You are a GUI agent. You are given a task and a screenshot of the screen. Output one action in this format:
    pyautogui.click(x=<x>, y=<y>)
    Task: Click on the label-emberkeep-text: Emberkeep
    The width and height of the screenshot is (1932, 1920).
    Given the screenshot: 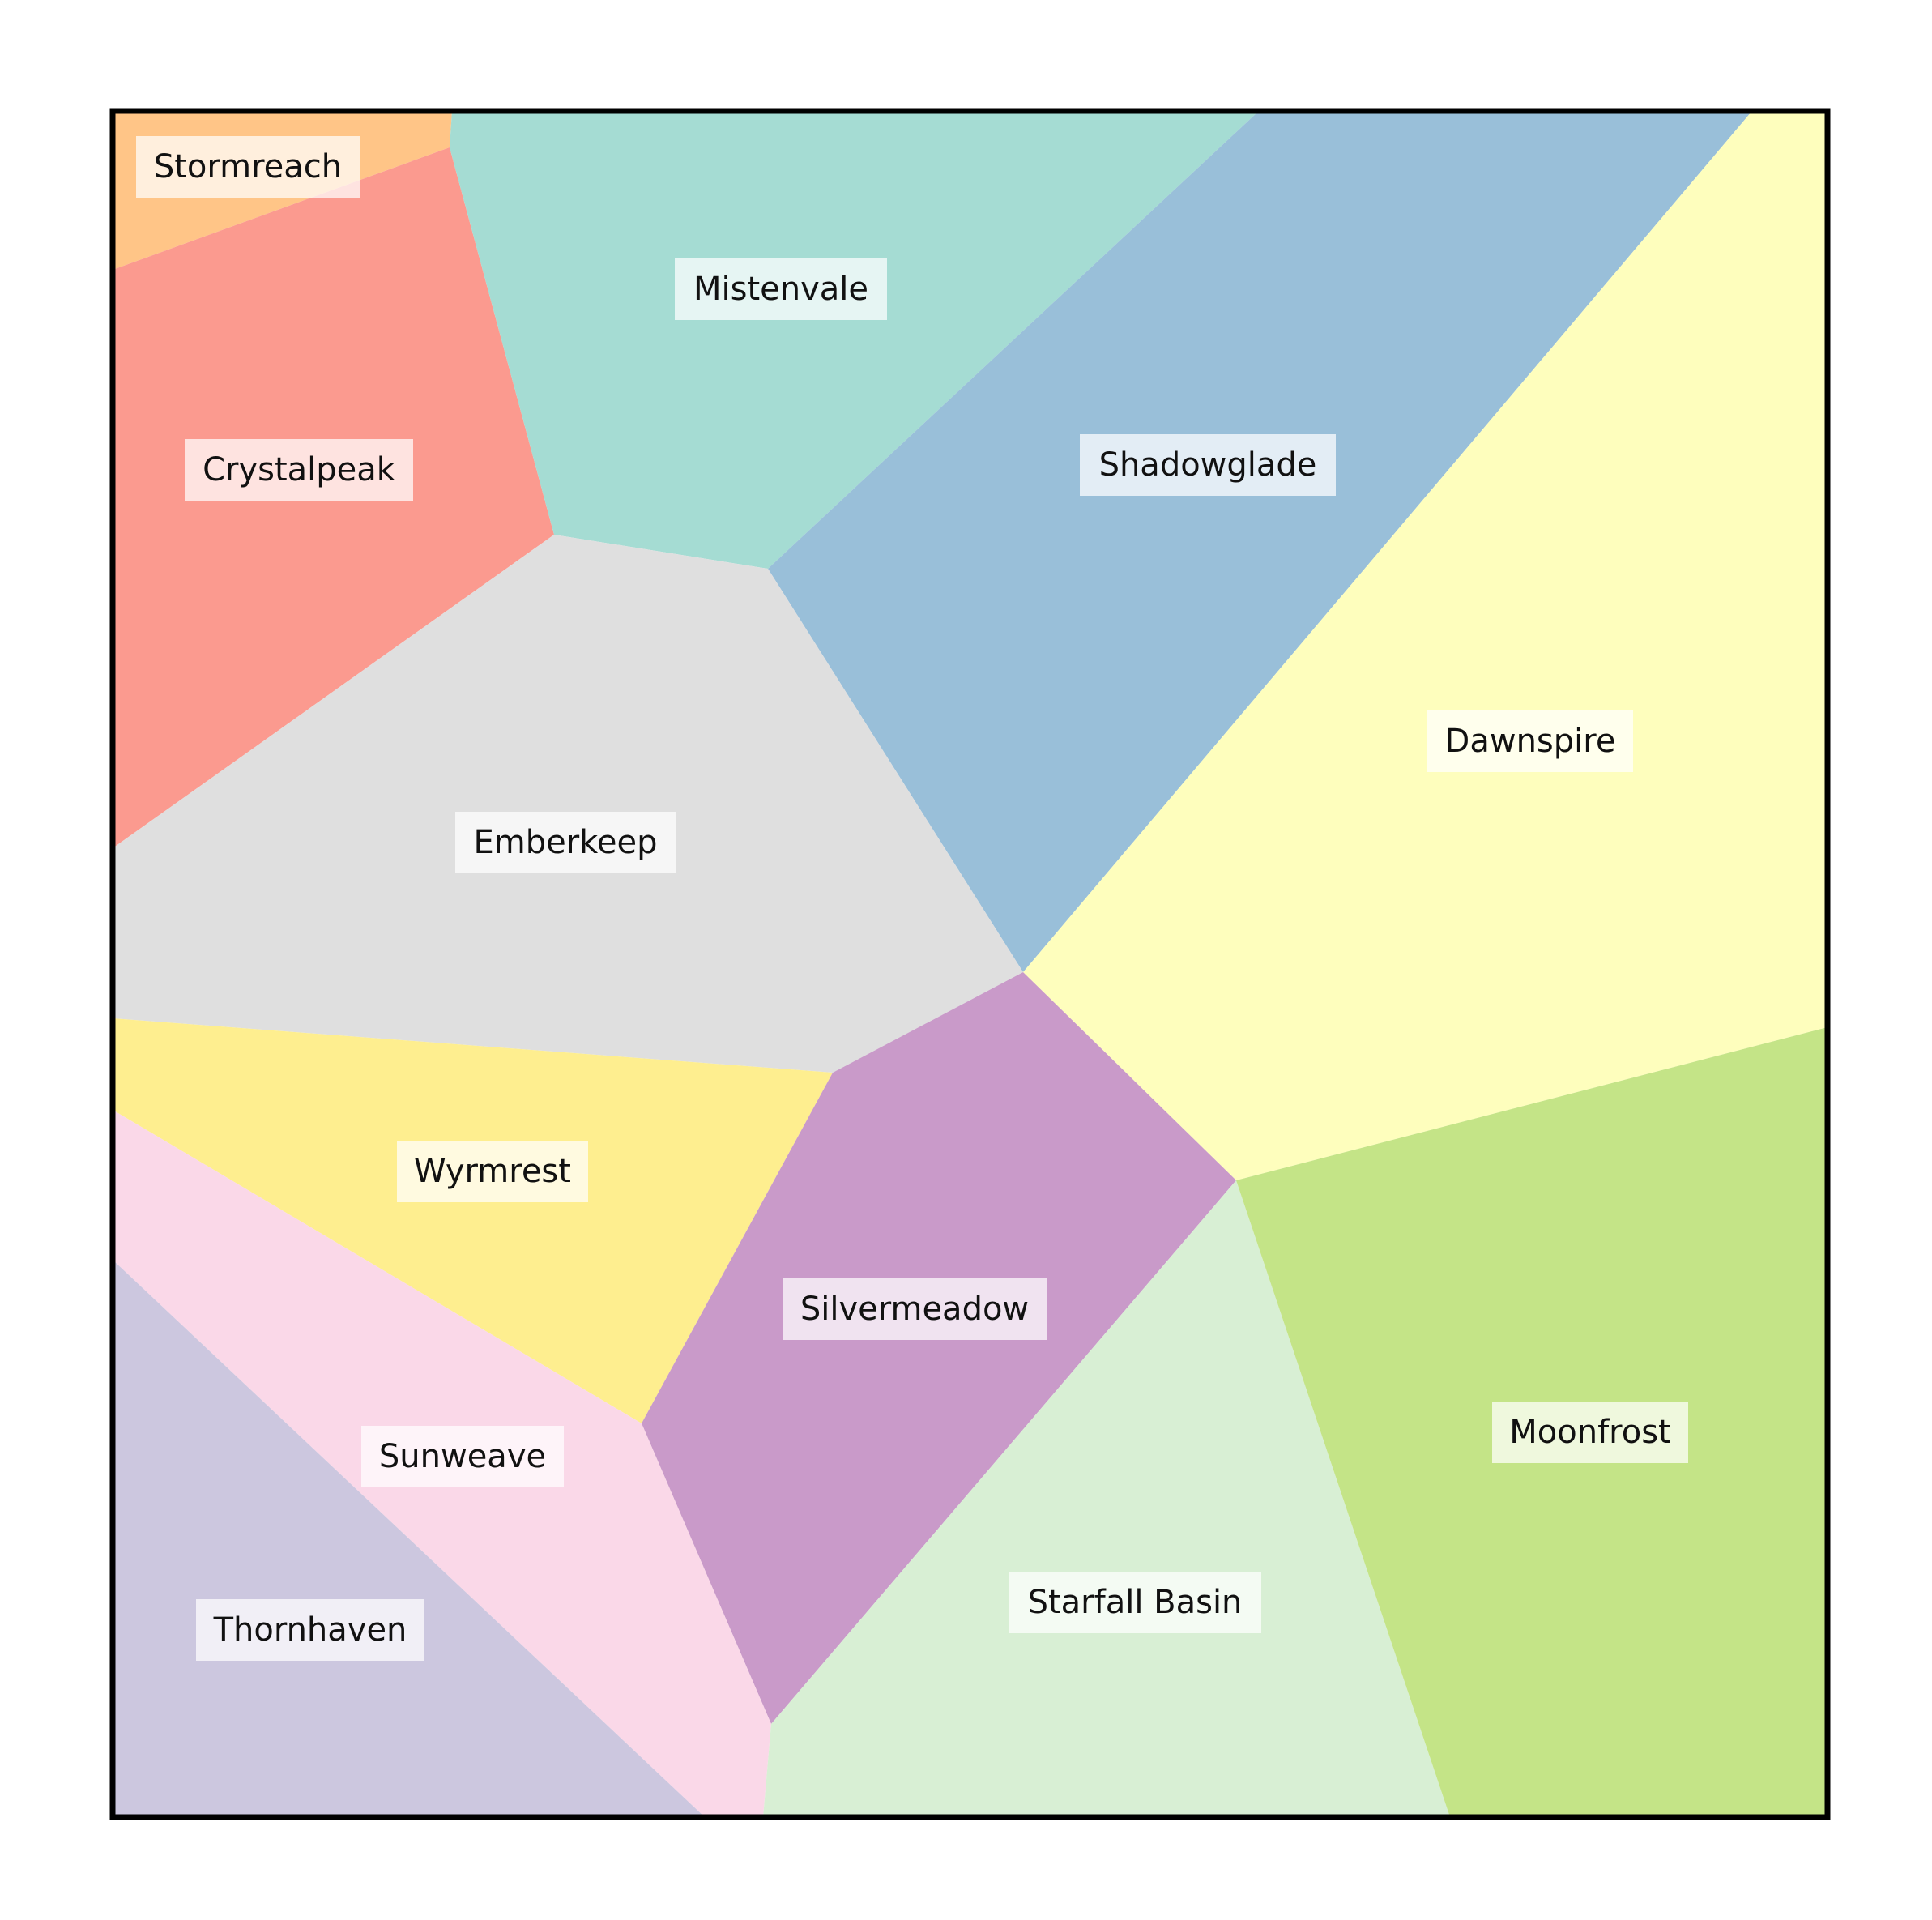 What is the action you would take?
    pyautogui.click(x=565, y=842)
    